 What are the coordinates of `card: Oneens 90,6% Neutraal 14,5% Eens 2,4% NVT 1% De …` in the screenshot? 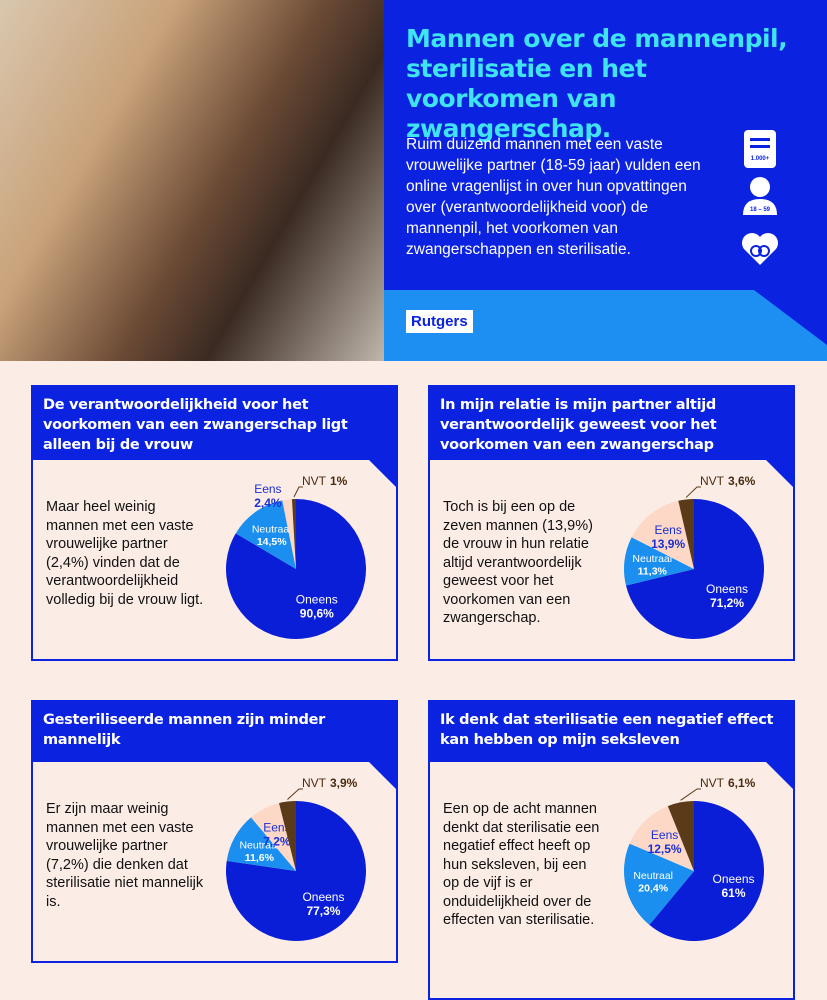 It's located at (214, 523).